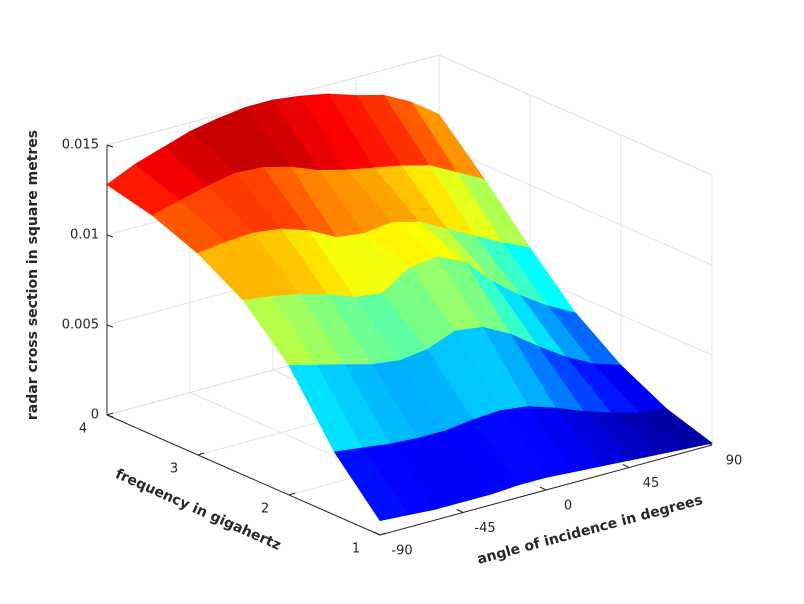 This screenshot has width=804, height=604. What do you see at coordinates (95, 415) in the screenshot?
I see `z-tick-label: 0` at bounding box center [95, 415].